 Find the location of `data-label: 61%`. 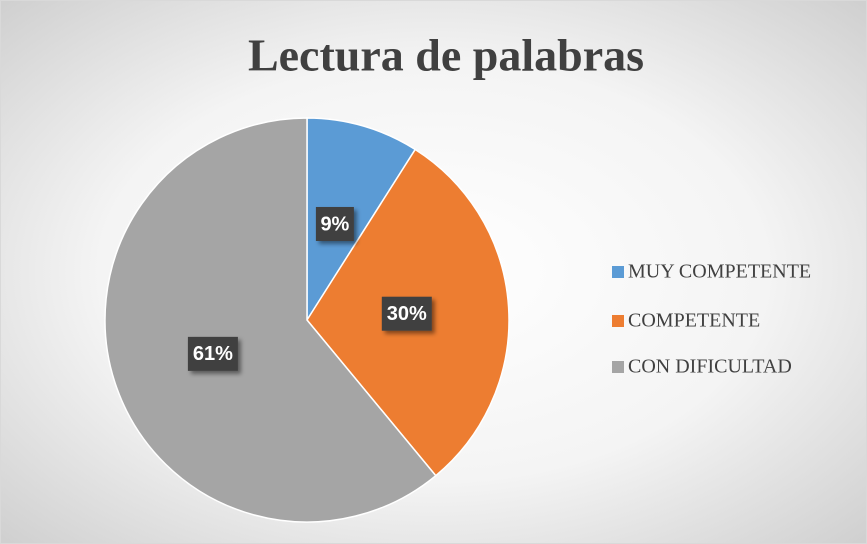

data-label: 61% is located at coordinates (213, 354).